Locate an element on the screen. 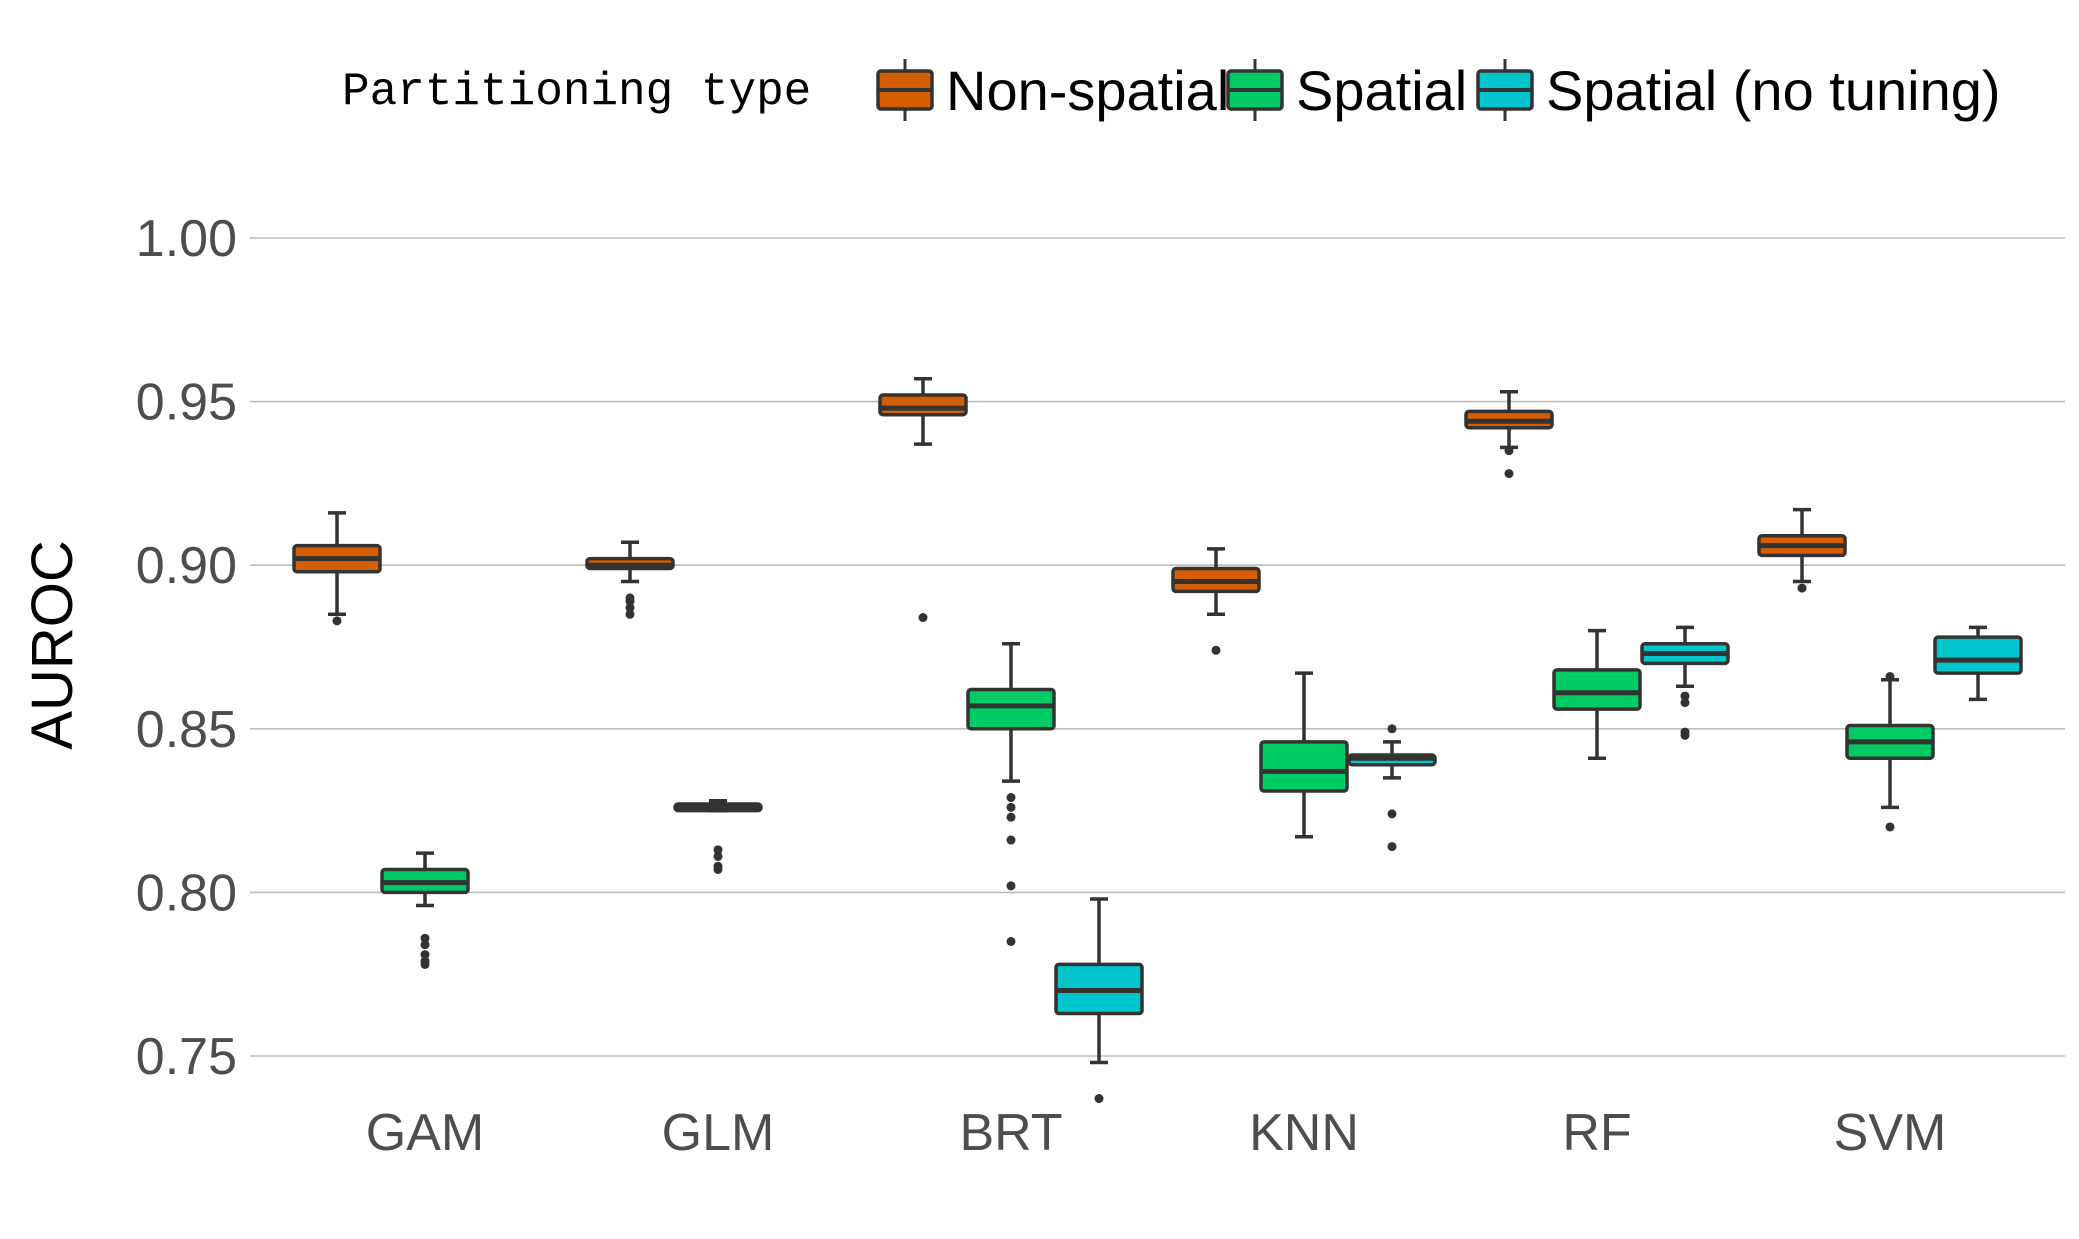 The width and height of the screenshot is (2079, 1239). x-tick-label: SVM is located at coordinates (1890, 1133).